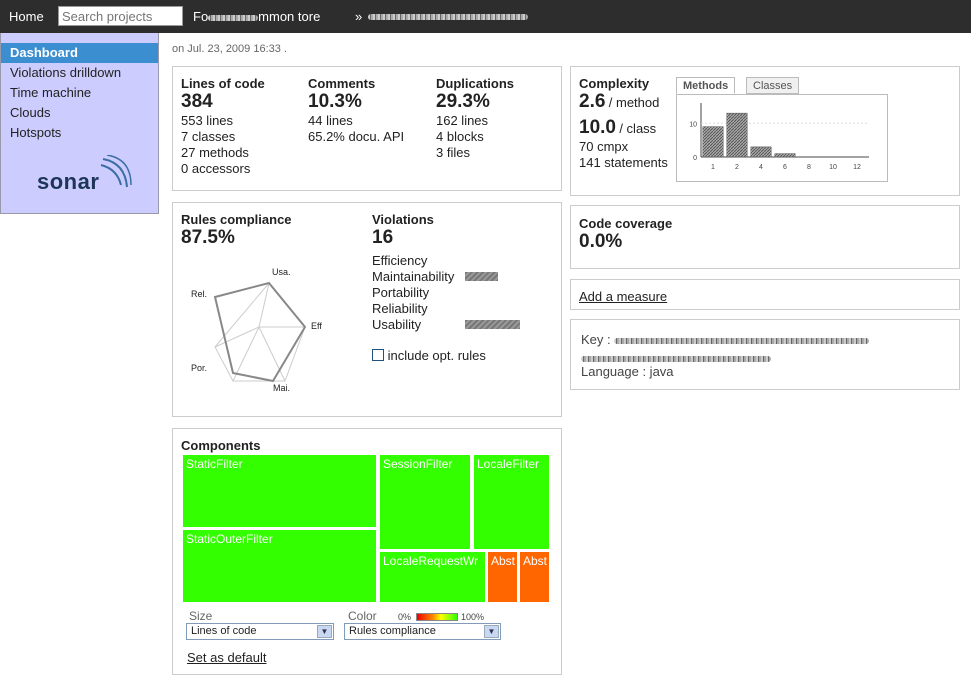 The width and height of the screenshot is (971, 675). I want to click on comments-value: 10.3%, so click(335, 101).